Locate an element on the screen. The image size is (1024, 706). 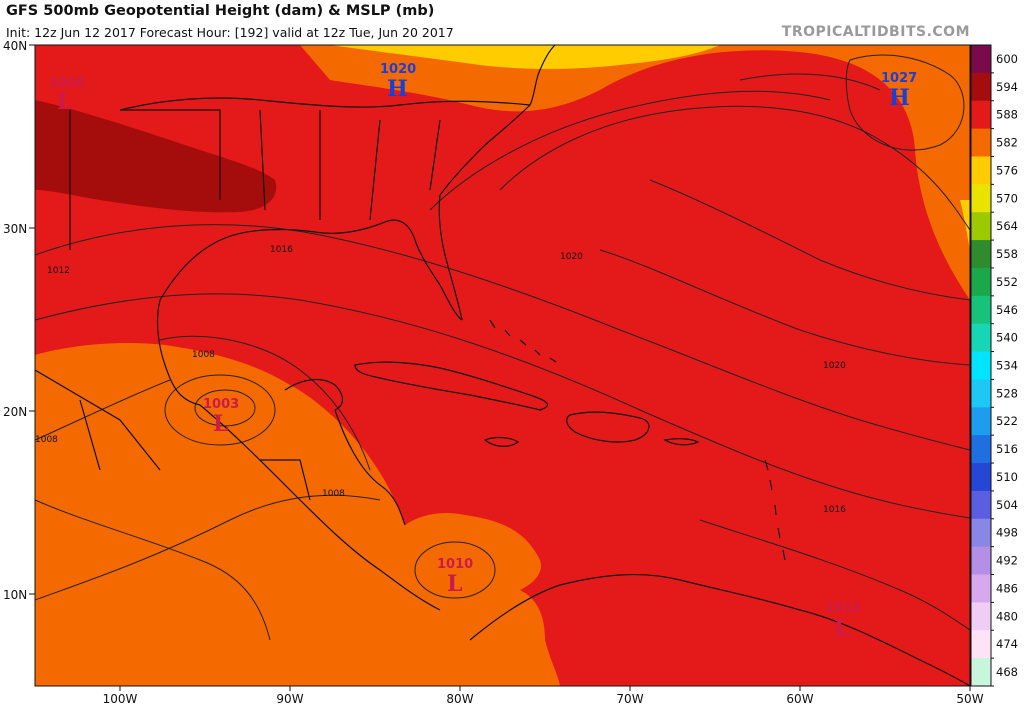
colorbar-label: 492 is located at coordinates (1007, 561).